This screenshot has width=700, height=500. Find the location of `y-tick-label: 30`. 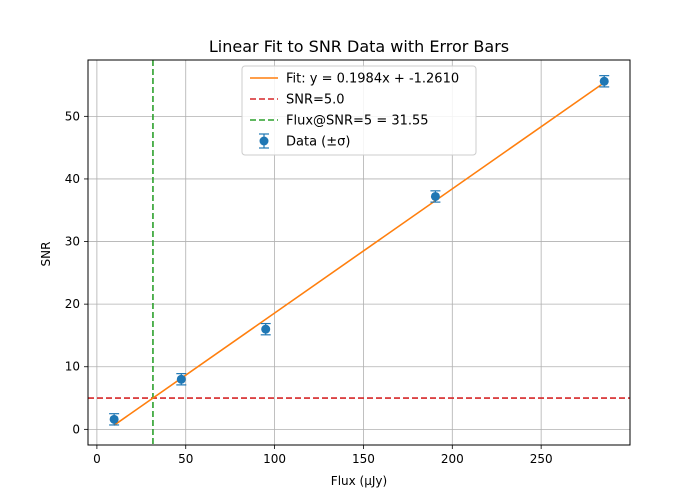

y-tick-label: 30 is located at coordinates (72, 242).